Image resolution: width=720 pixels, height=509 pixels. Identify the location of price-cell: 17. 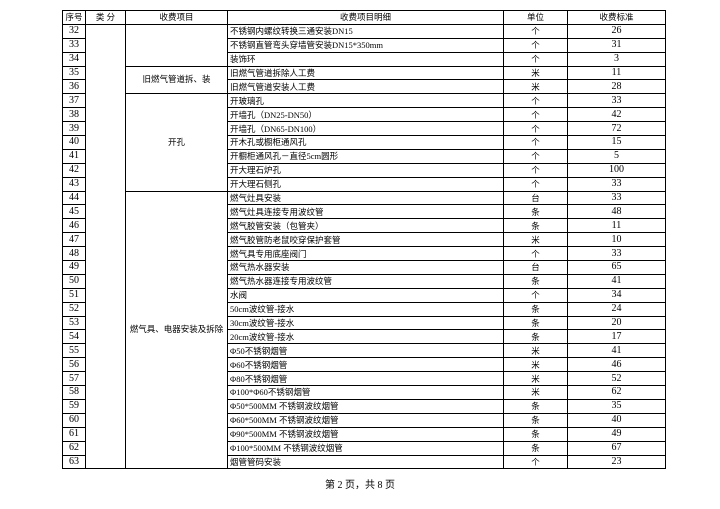
(616, 337).